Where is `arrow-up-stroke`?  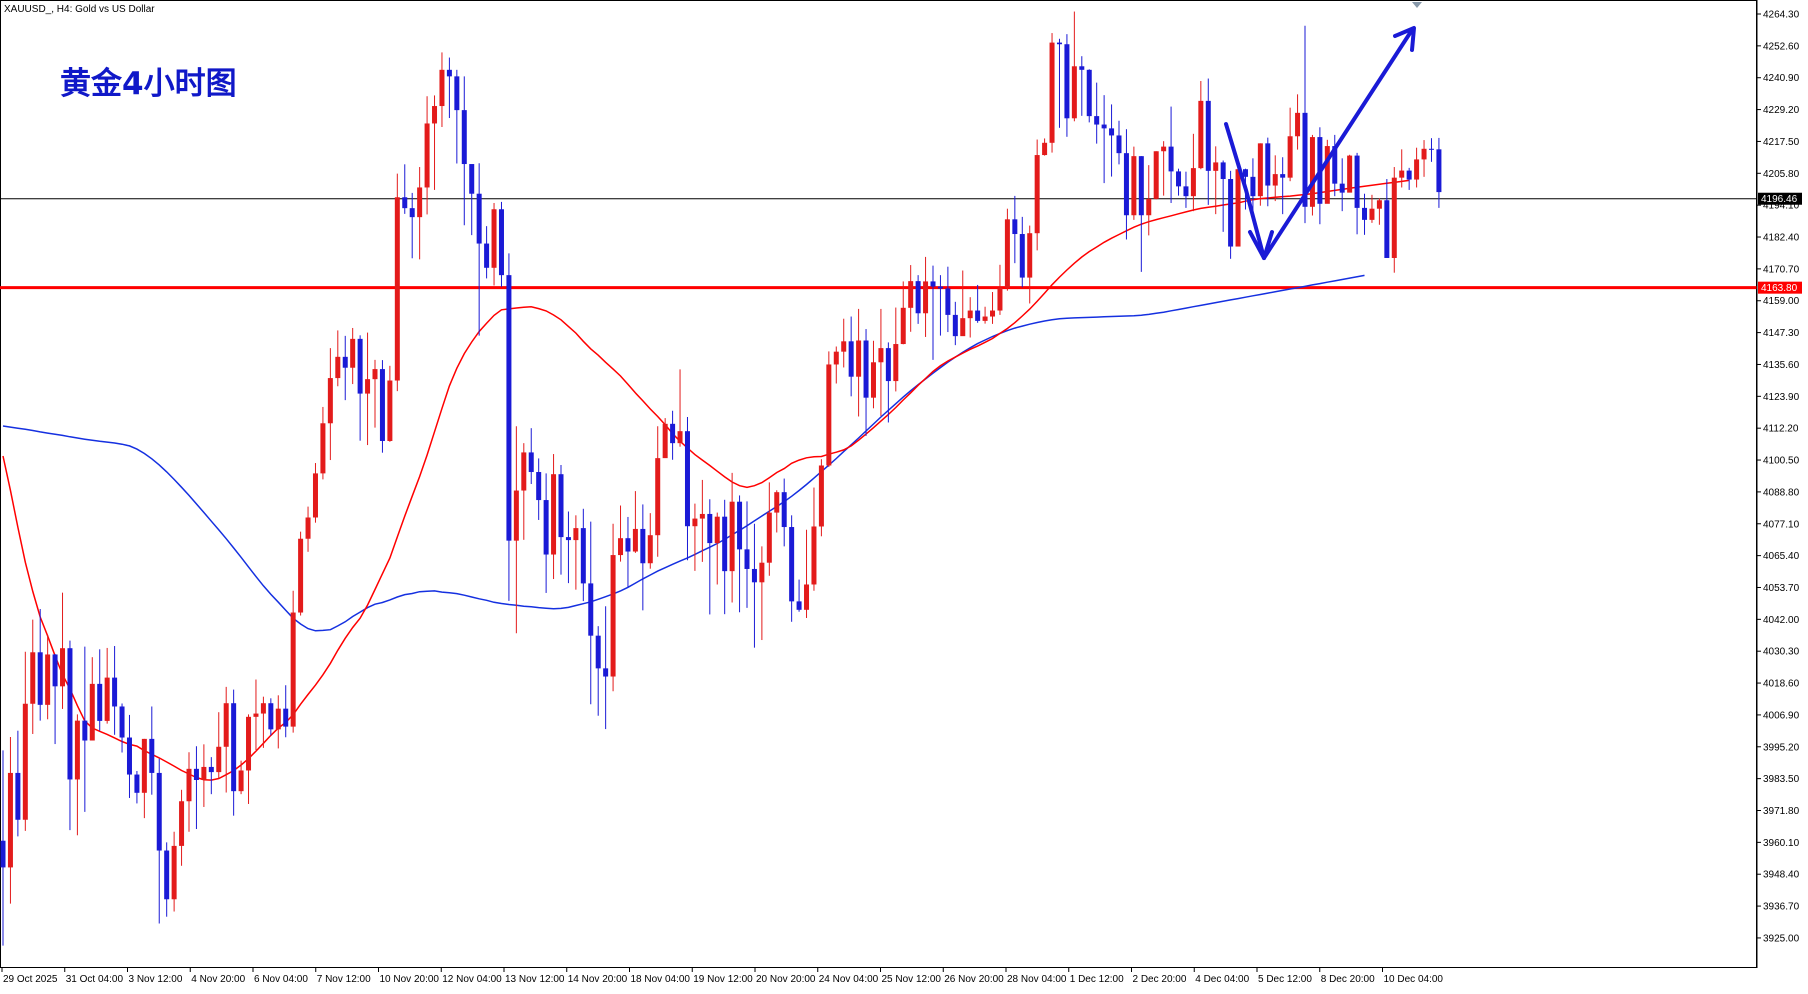 arrow-up-stroke is located at coordinates (1338, 144).